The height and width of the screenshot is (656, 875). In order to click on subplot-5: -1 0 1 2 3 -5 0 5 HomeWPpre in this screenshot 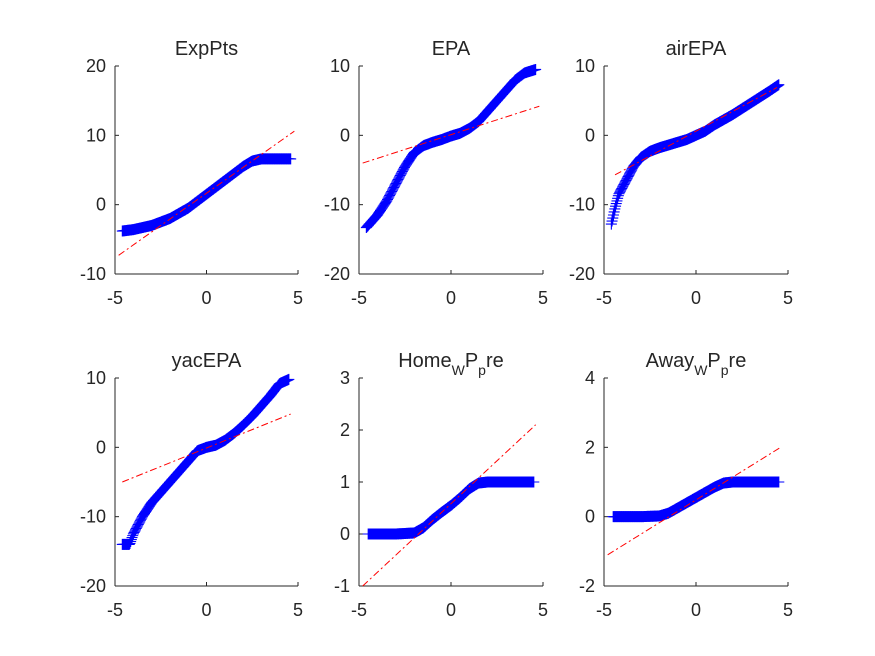, I will do `click(441, 485)`.